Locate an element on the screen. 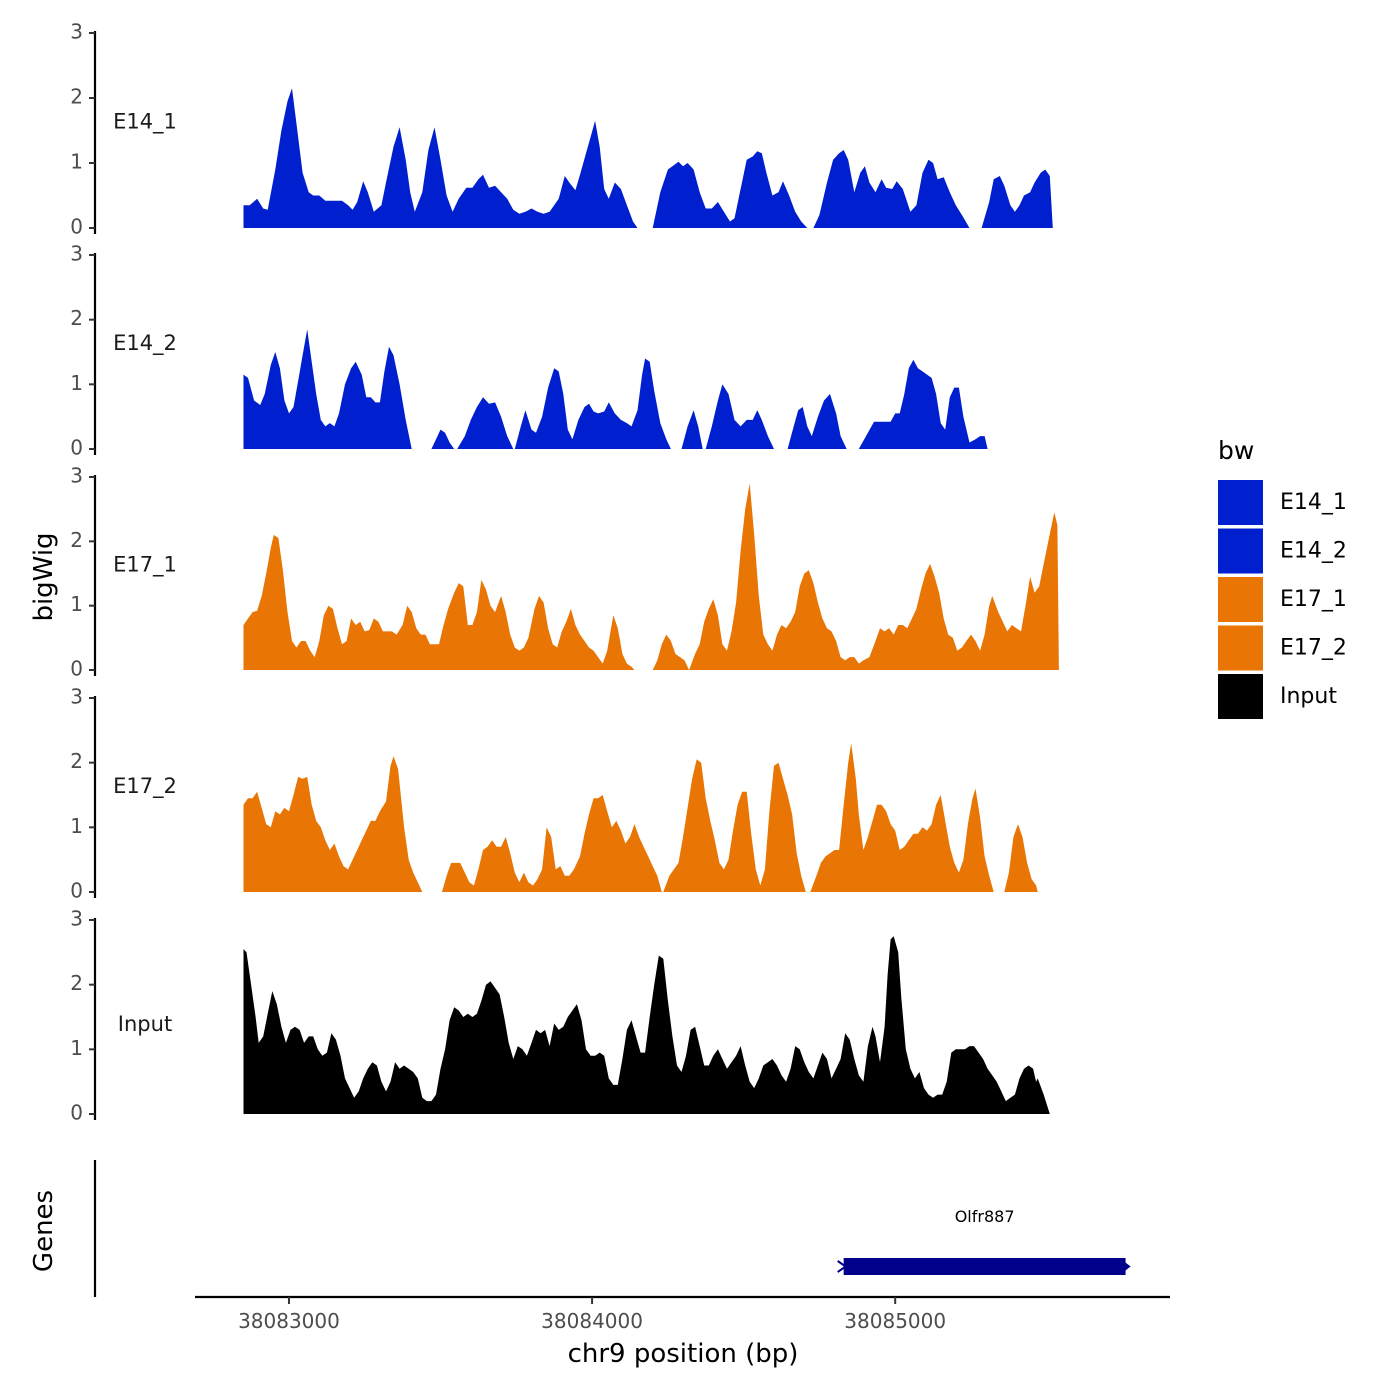 The height and width of the screenshot is (1400, 1400). track-label-E14_2: E14_2 is located at coordinates (145, 343).